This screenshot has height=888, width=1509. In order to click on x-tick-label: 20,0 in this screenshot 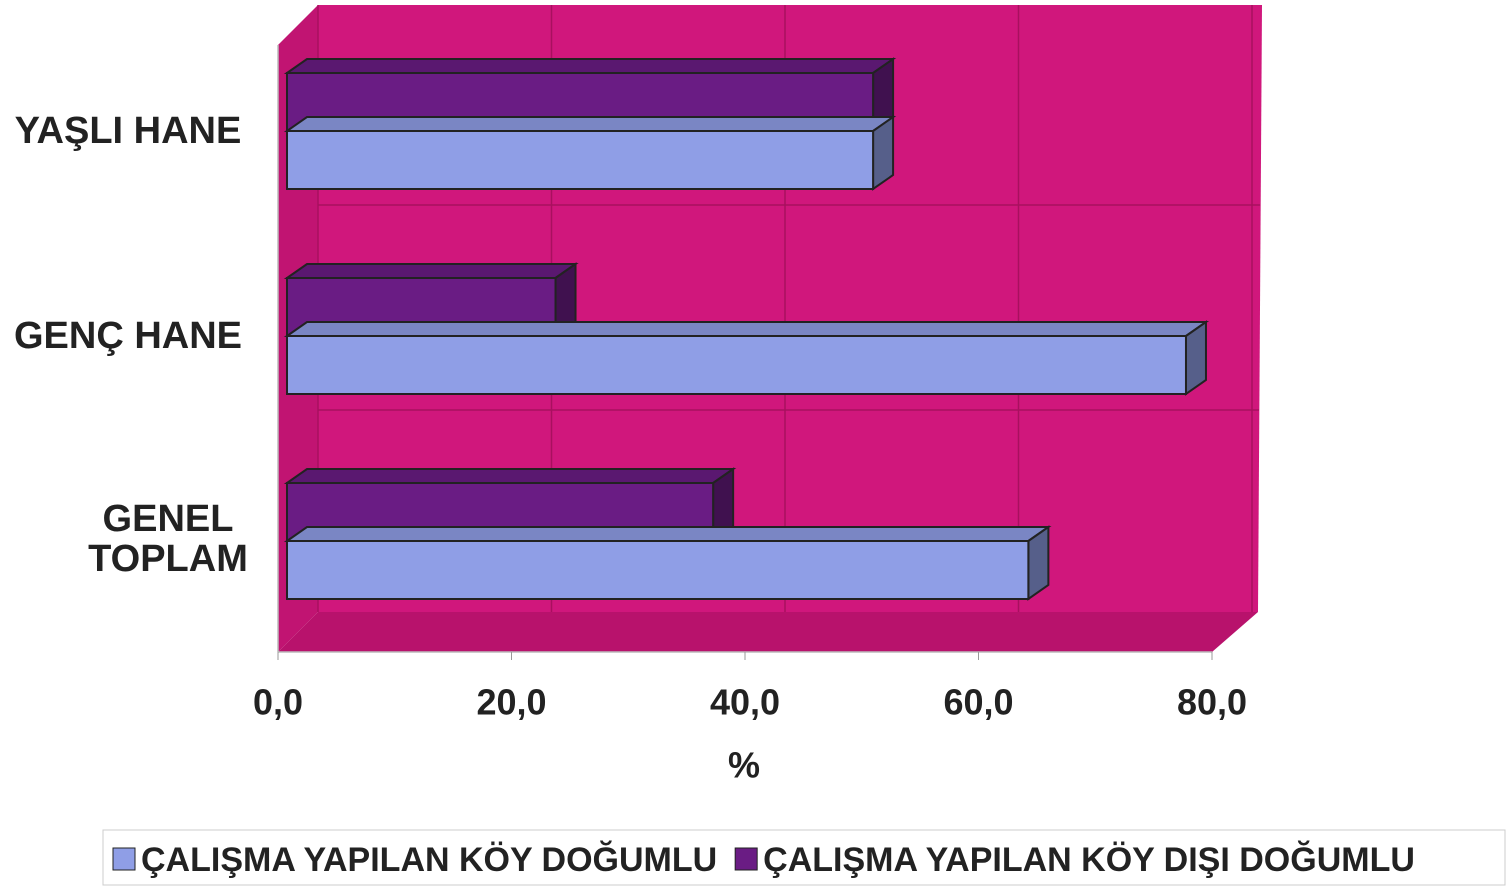, I will do `click(511, 702)`.